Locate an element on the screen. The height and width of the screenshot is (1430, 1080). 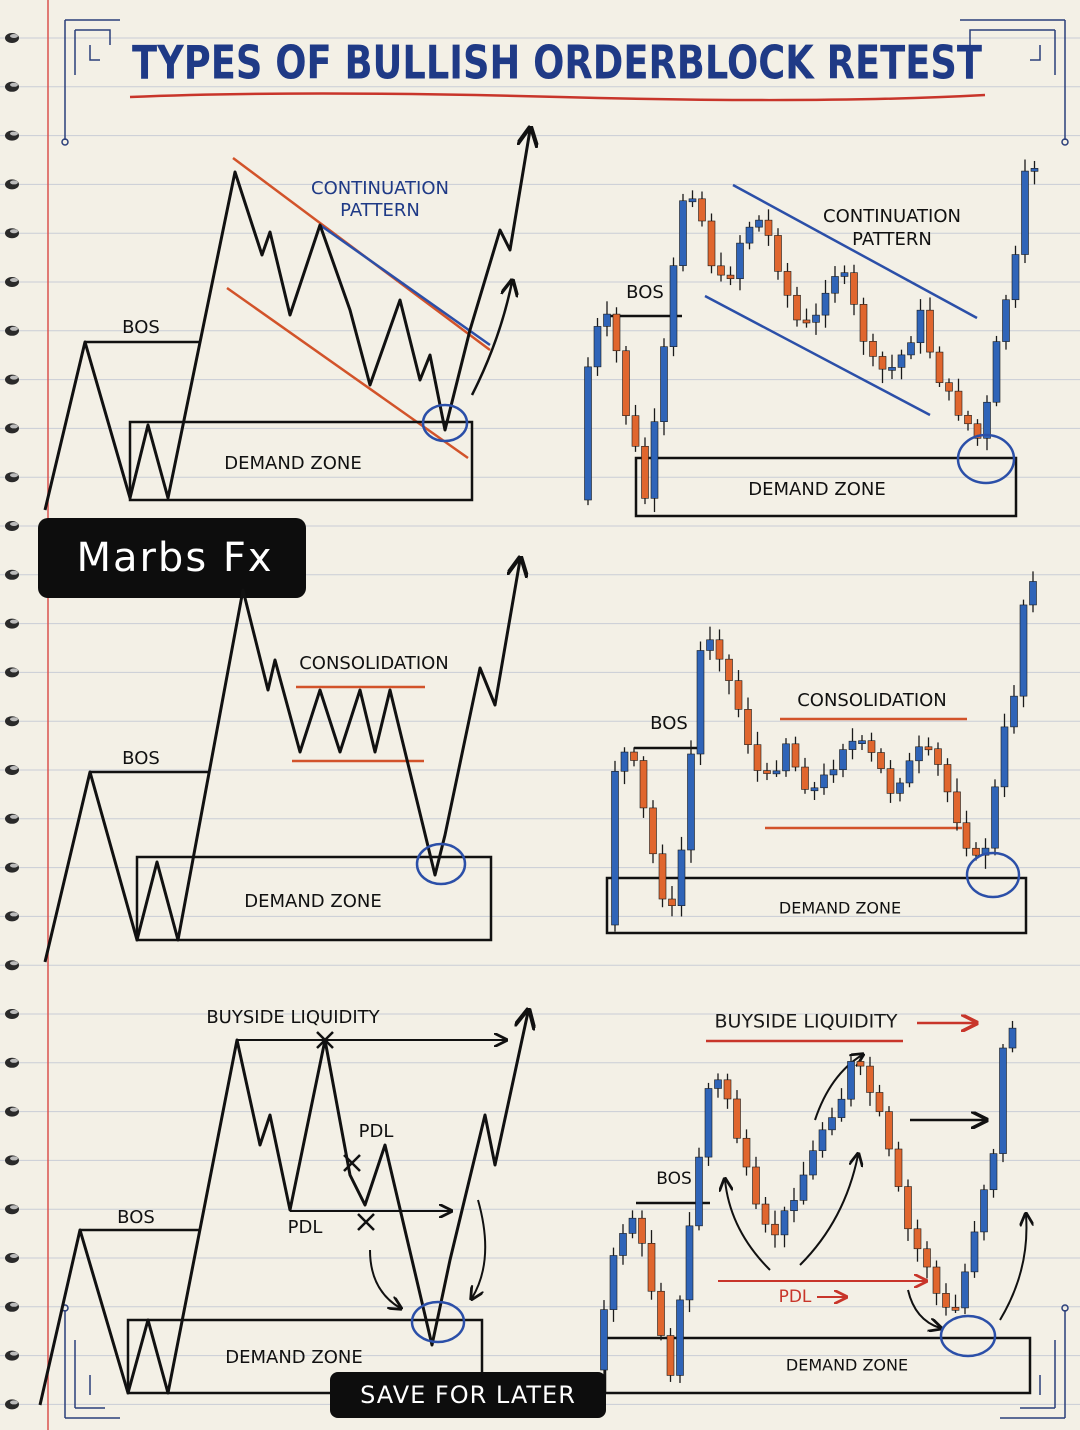
brand-badge is located at coordinates (172, 558).